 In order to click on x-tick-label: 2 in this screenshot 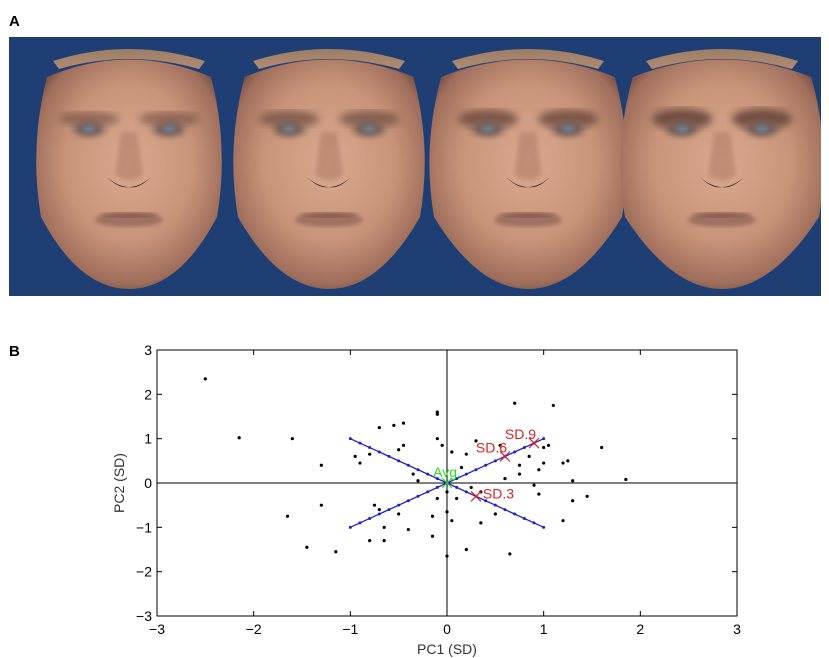, I will do `click(640, 629)`.